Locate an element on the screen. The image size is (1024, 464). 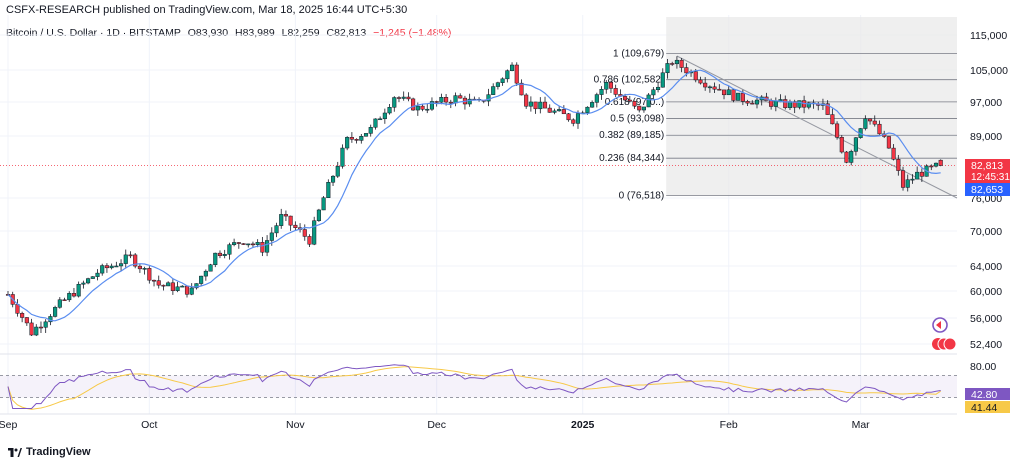
change-value: −1,245 (−1.48%) is located at coordinates (412, 33).